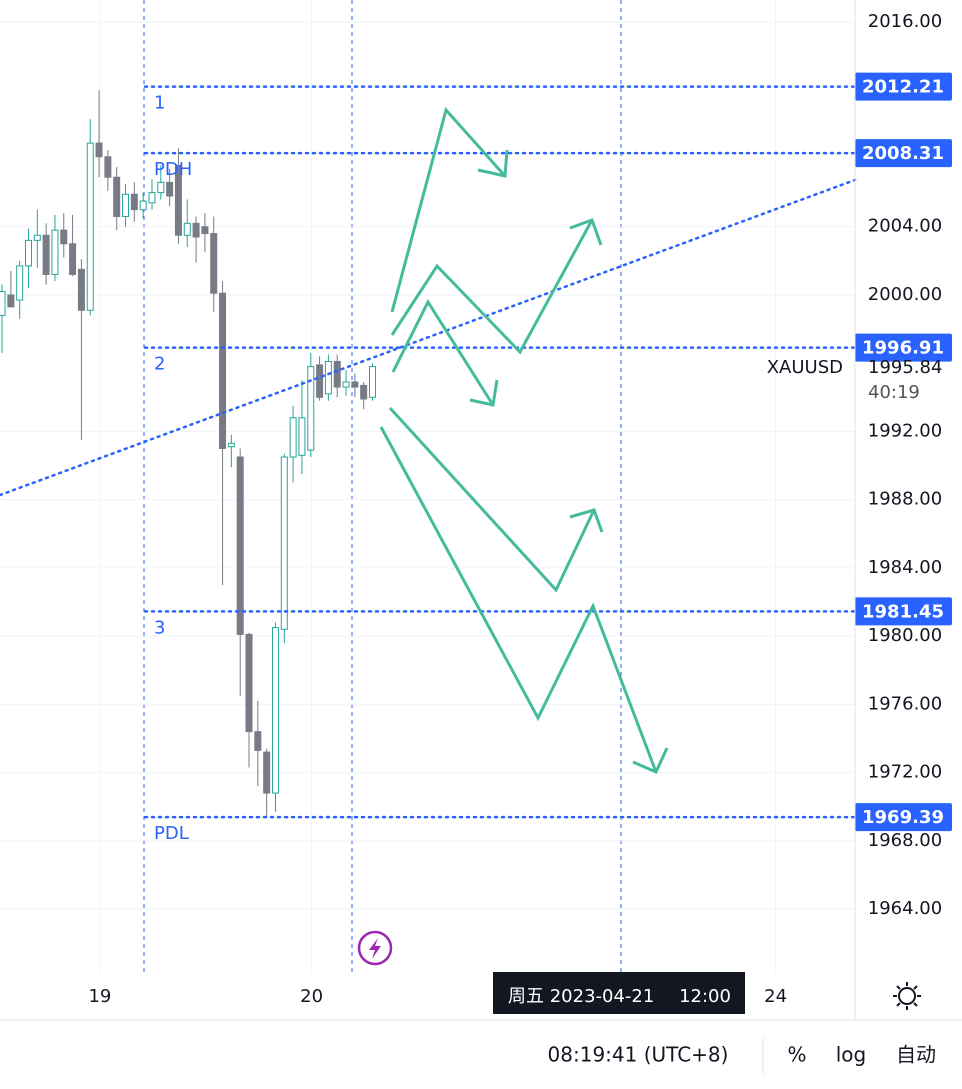 The height and width of the screenshot is (1089, 962). Describe the element at coordinates (171, 833) in the screenshot. I see `level-label: PDL` at that location.